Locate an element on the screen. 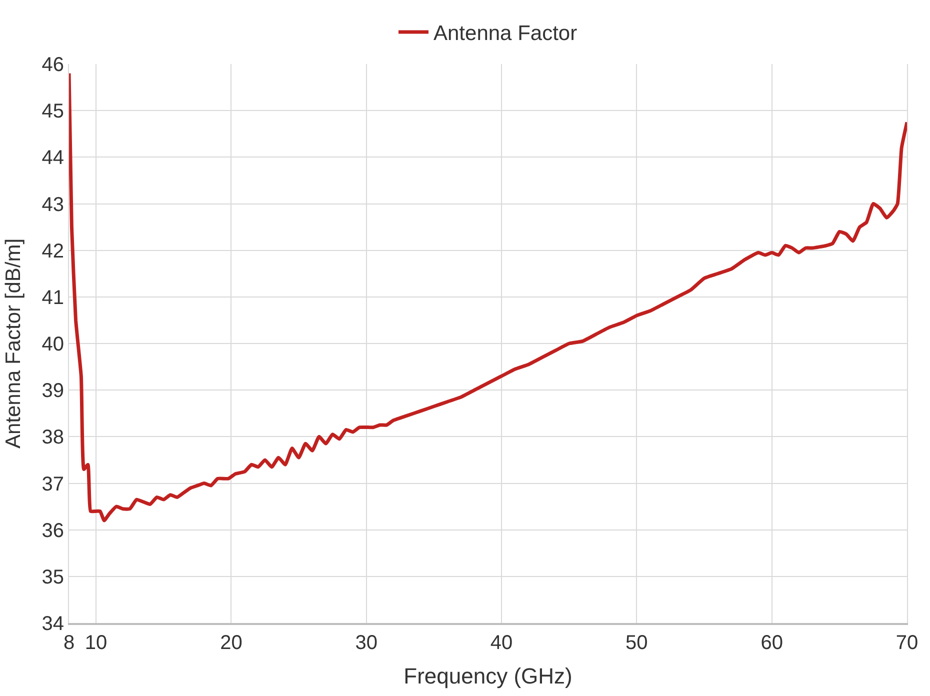 The height and width of the screenshot is (696, 930). y-tick-label: 36 is located at coordinates (53, 531).